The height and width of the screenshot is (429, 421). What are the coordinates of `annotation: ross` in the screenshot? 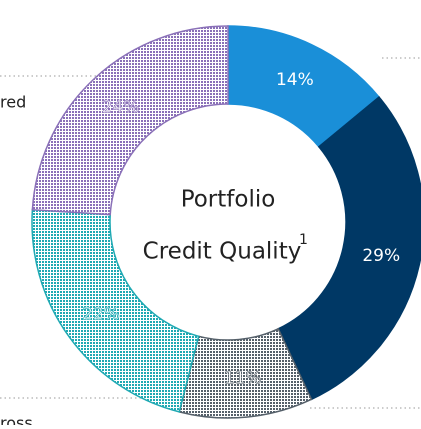 It's located at (16, 420).